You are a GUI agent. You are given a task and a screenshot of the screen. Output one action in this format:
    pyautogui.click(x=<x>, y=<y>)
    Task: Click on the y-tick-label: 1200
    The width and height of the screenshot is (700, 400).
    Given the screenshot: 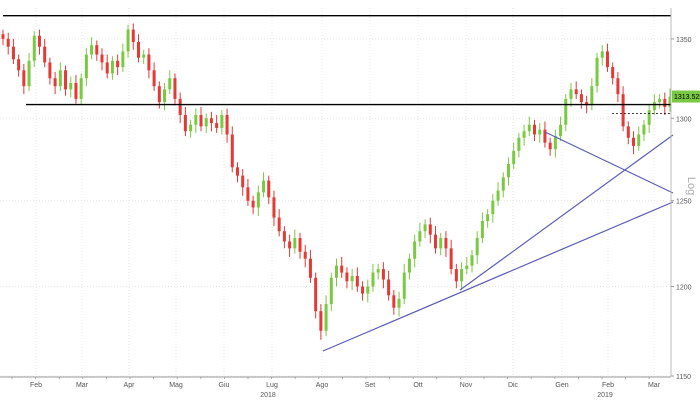 What is the action you would take?
    pyautogui.click(x=684, y=288)
    